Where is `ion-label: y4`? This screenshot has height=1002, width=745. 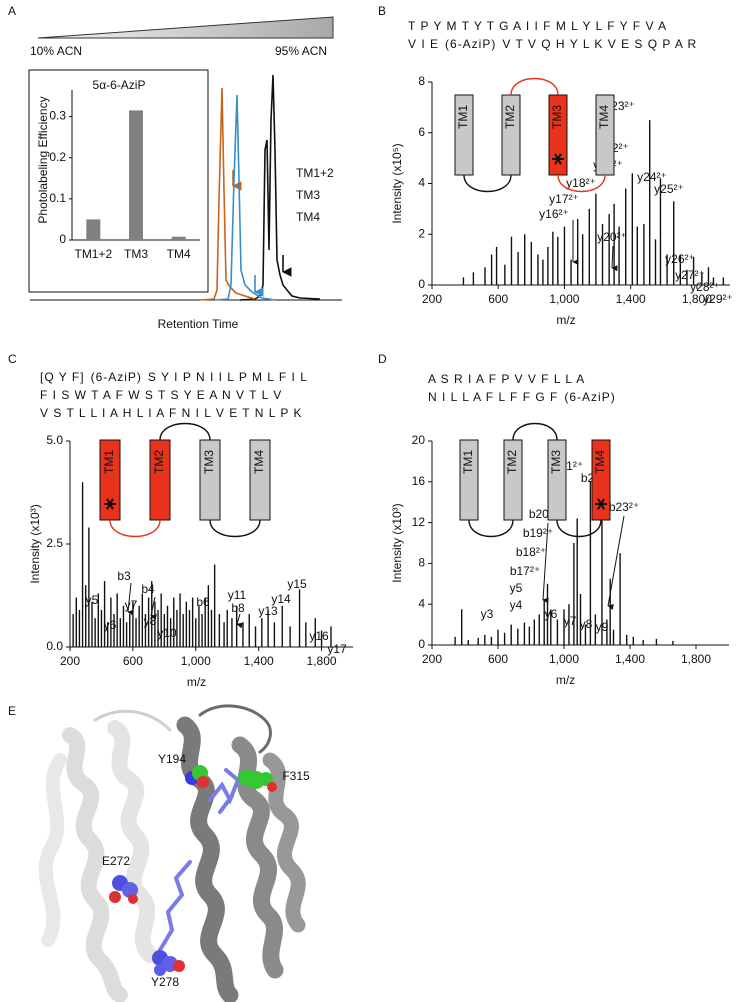 ion-label: y4 is located at coordinates (516, 605).